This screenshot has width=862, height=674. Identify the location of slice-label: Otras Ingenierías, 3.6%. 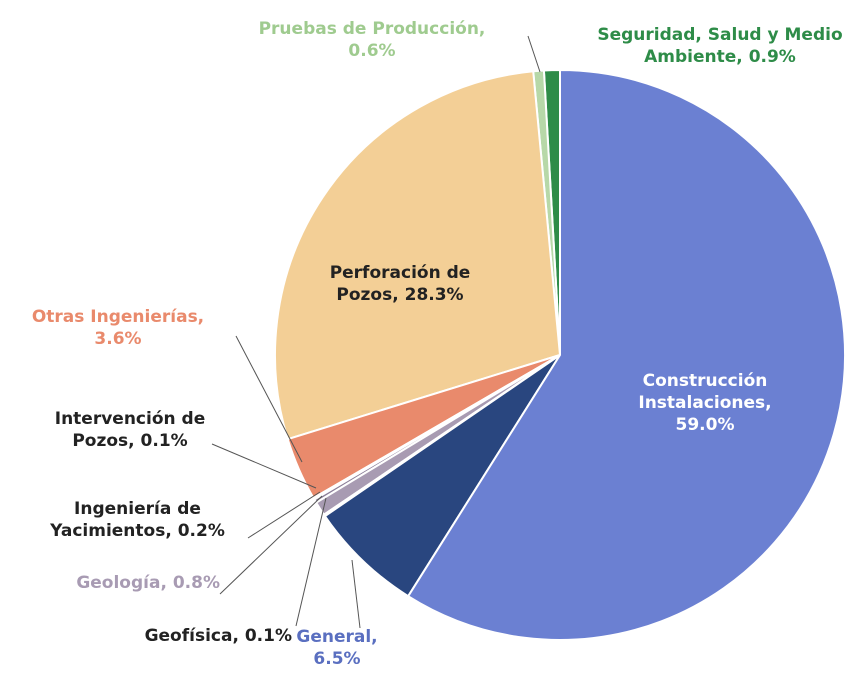
(118, 328).